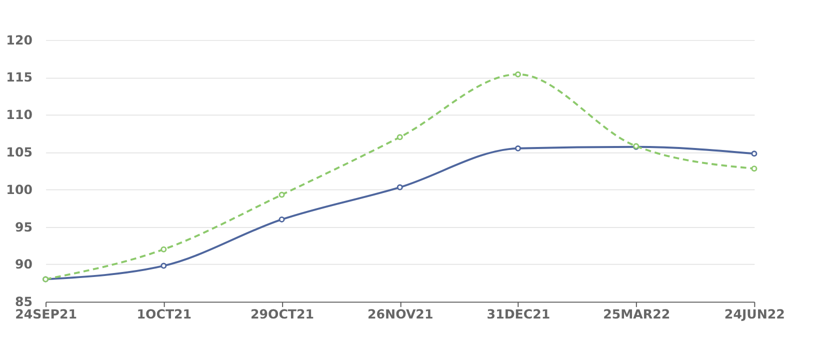 Image resolution: width=824 pixels, height=346 pixels. What do you see at coordinates (23, 226) in the screenshot?
I see `y-tick-label: 95` at bounding box center [23, 226].